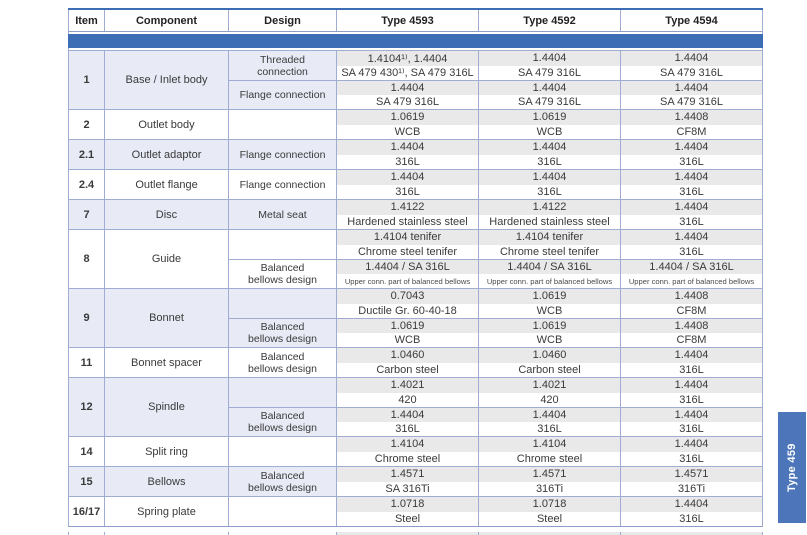 This screenshot has height=535, width=807. What do you see at coordinates (691, 95) in the screenshot?
I see `type-4594-cell: 1.4404 SA 479 316L` at bounding box center [691, 95].